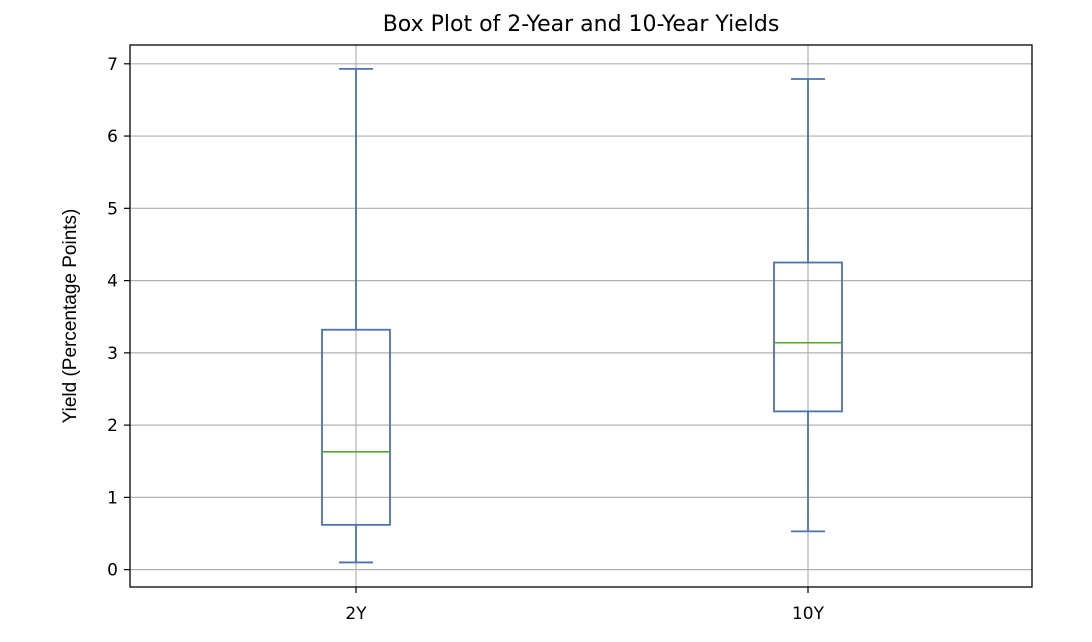 This screenshot has width=1092, height=642. I want to click on y-tick-label: 4, so click(112, 282).